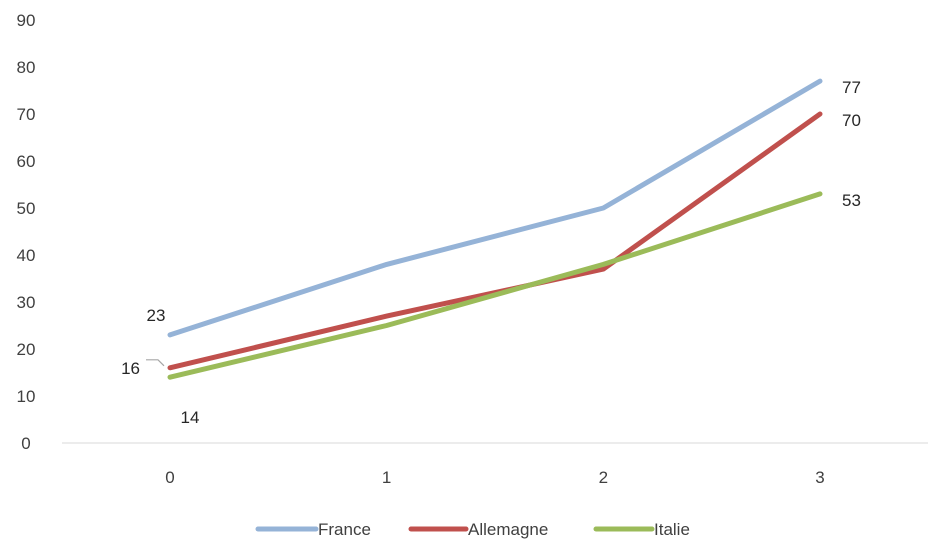 The width and height of the screenshot is (930, 540). What do you see at coordinates (130, 368) in the screenshot?
I see `data-label-allemagne: 16` at bounding box center [130, 368].